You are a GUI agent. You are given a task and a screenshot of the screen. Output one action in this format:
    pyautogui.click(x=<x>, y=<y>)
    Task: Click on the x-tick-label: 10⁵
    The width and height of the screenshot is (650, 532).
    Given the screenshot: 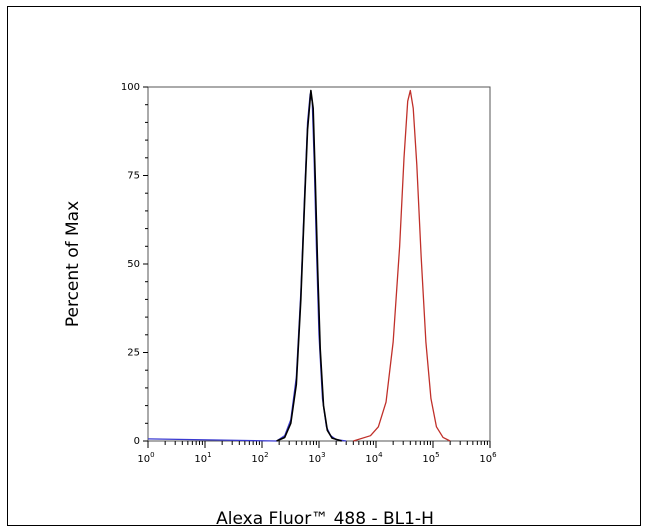 What is the action you would take?
    pyautogui.click(x=430, y=458)
    